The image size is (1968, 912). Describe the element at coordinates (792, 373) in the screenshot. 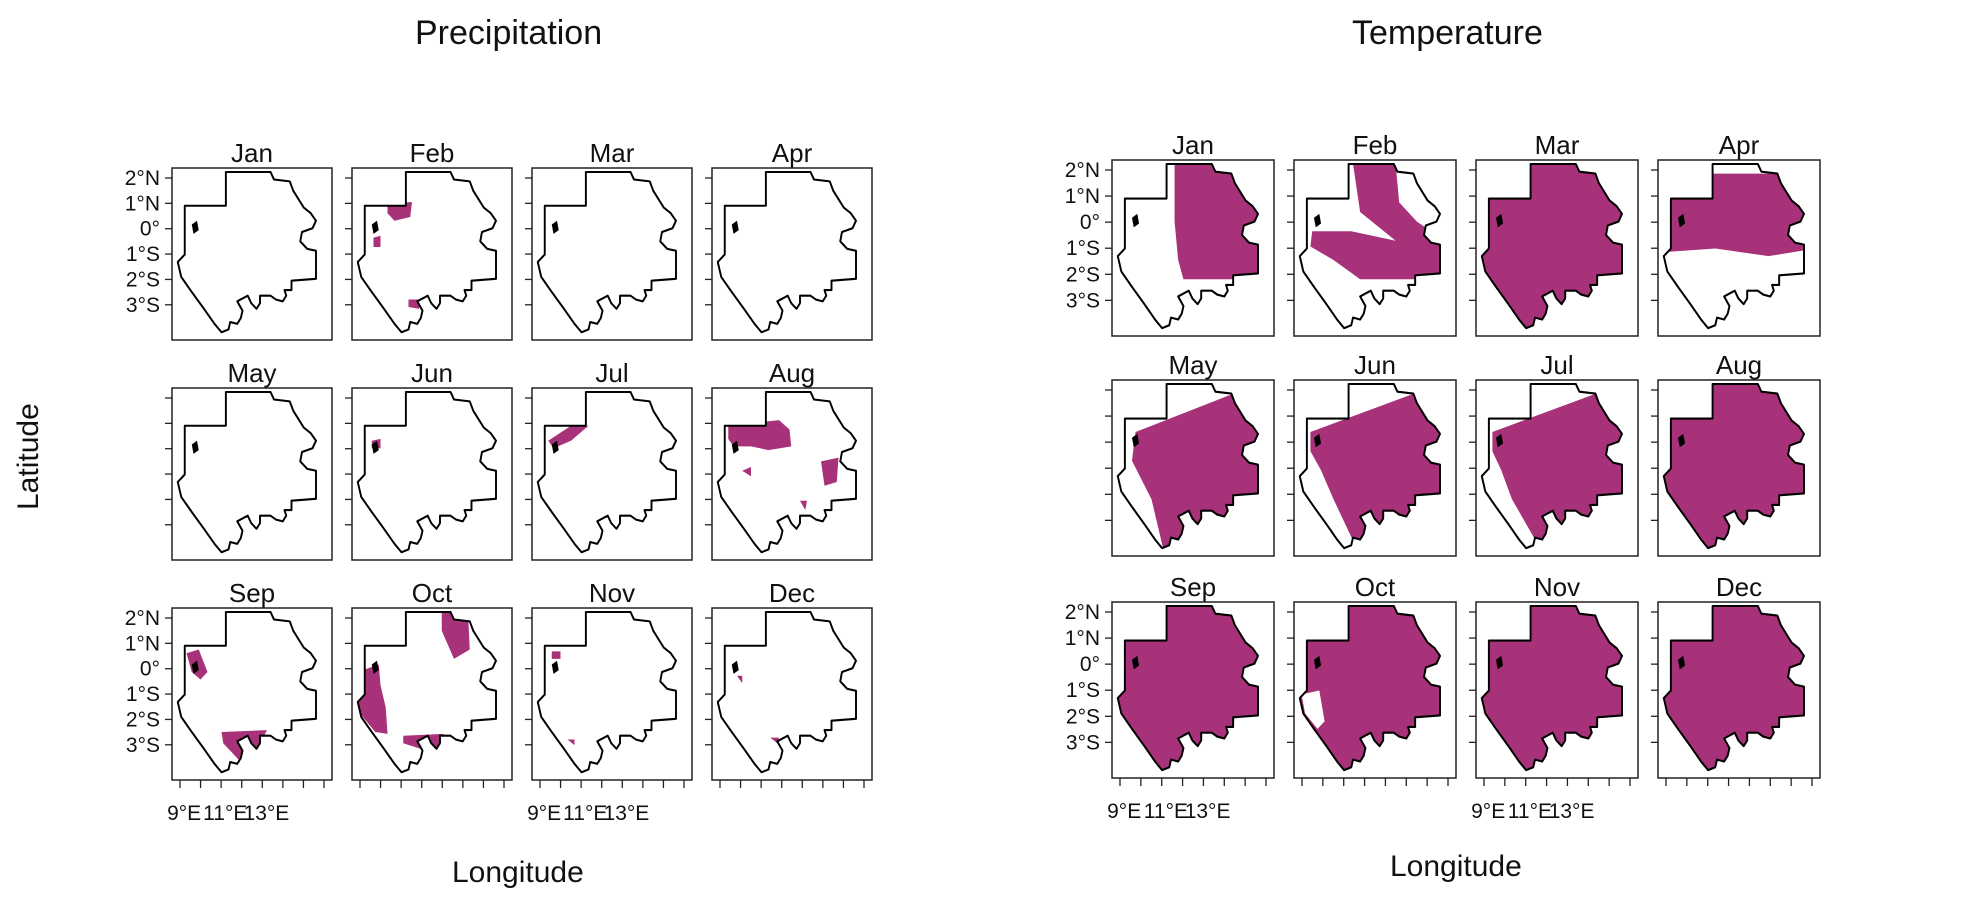

I see `precipitation-month-label: Aug` at that location.